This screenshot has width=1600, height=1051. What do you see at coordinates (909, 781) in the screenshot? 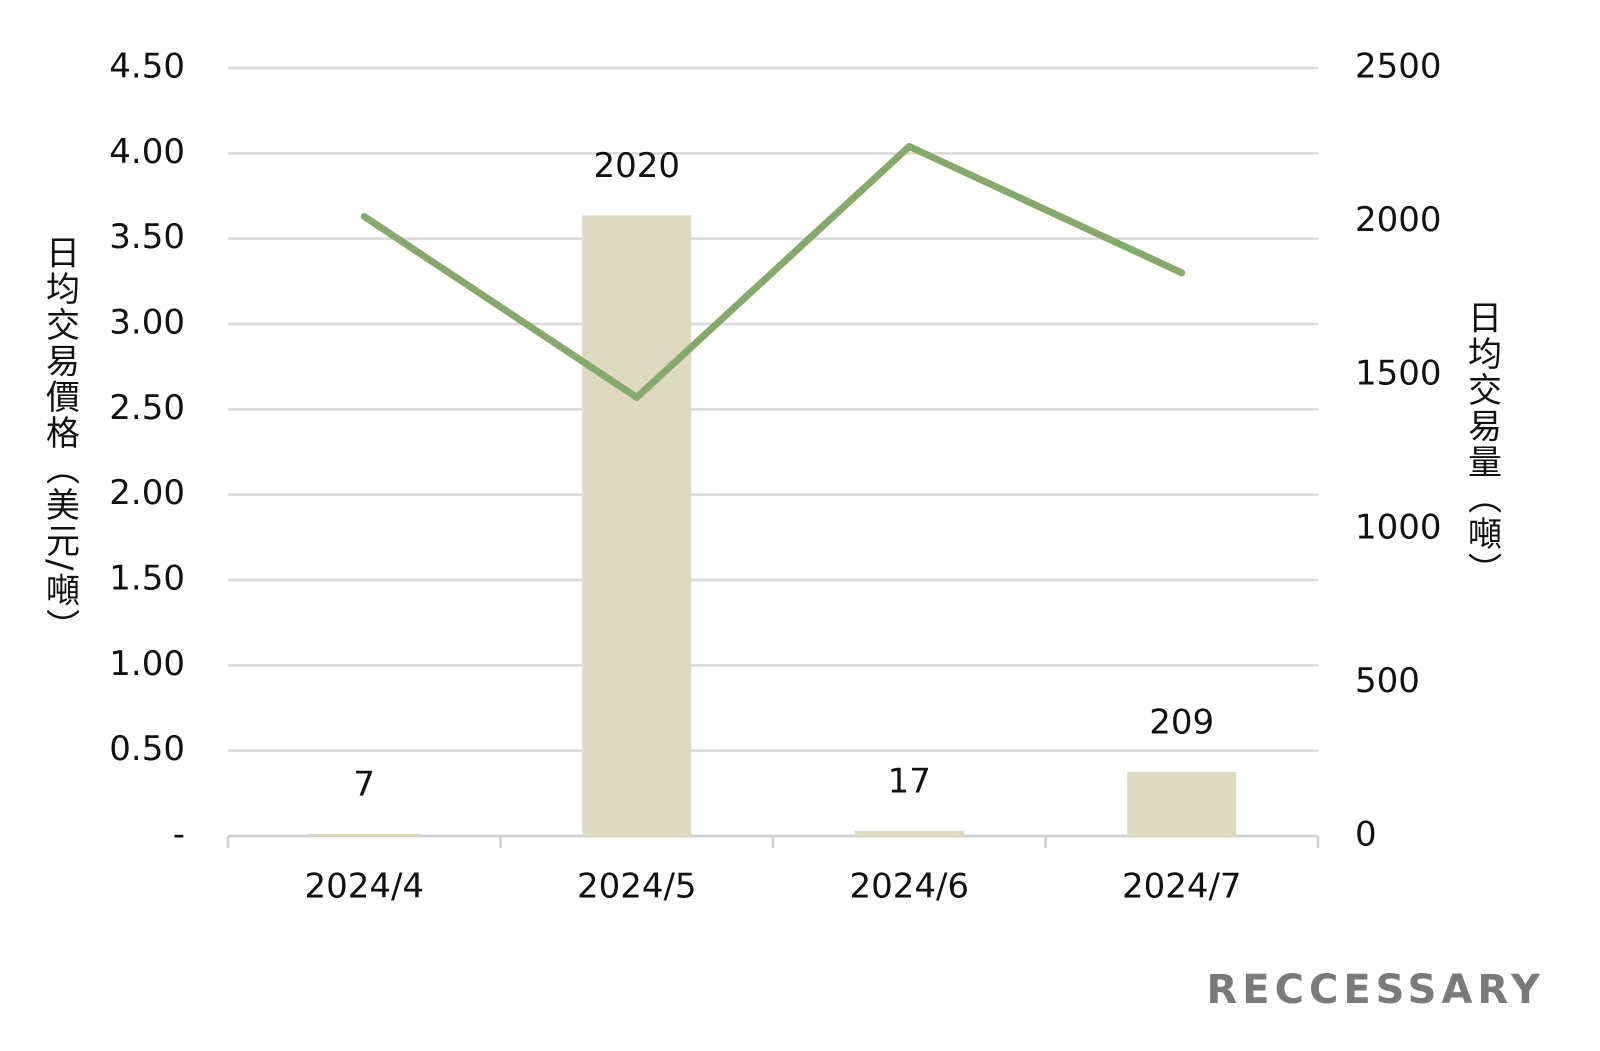
I see `bar-value-label: 17` at bounding box center [909, 781].